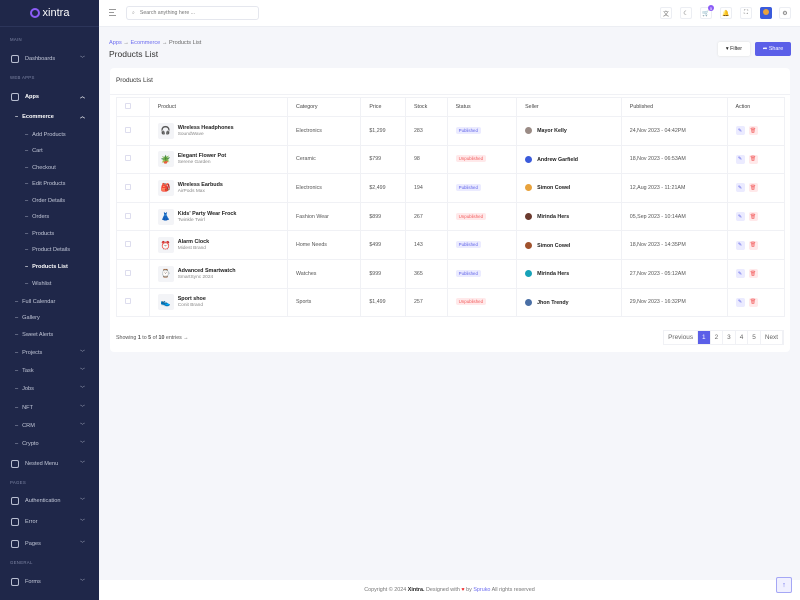 The image size is (800, 600). I want to click on sidebar-item-full-calendar: – Full Calendar, so click(35, 301).